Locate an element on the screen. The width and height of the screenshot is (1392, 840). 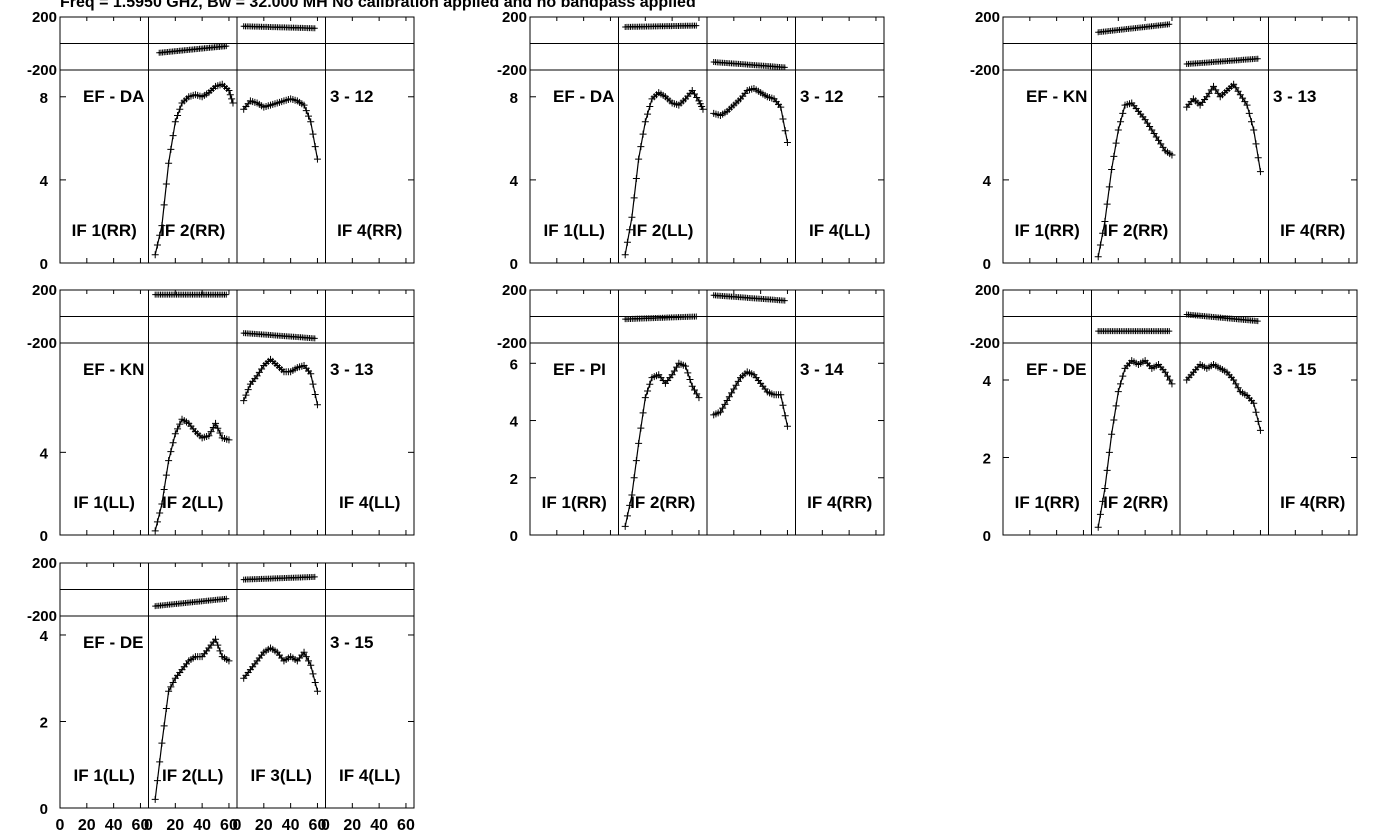
baseline-label: EF - KN is located at coordinates (113, 369).